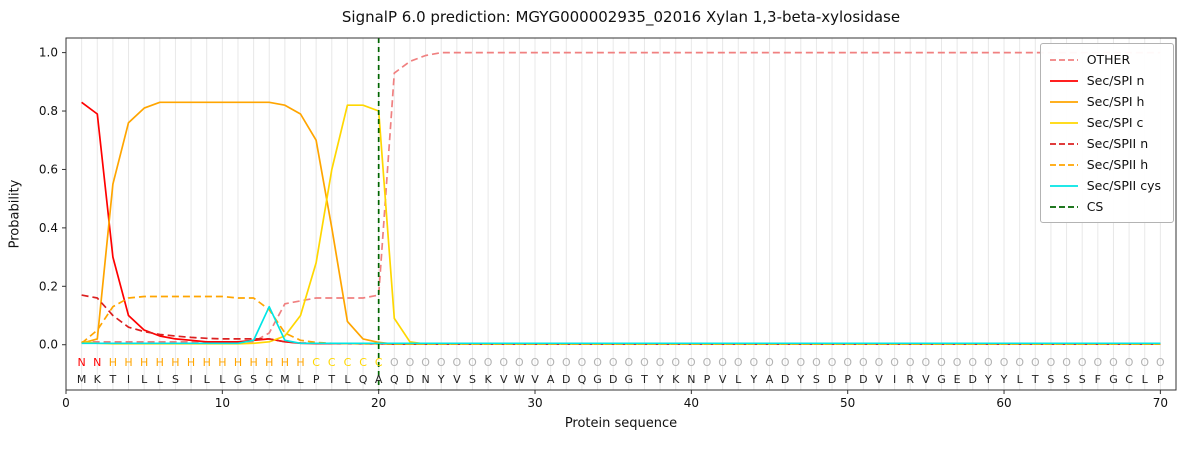 This screenshot has height=450, width=1200. What do you see at coordinates (48, 228) in the screenshot?
I see `y-tick-label: 0.4` at bounding box center [48, 228].